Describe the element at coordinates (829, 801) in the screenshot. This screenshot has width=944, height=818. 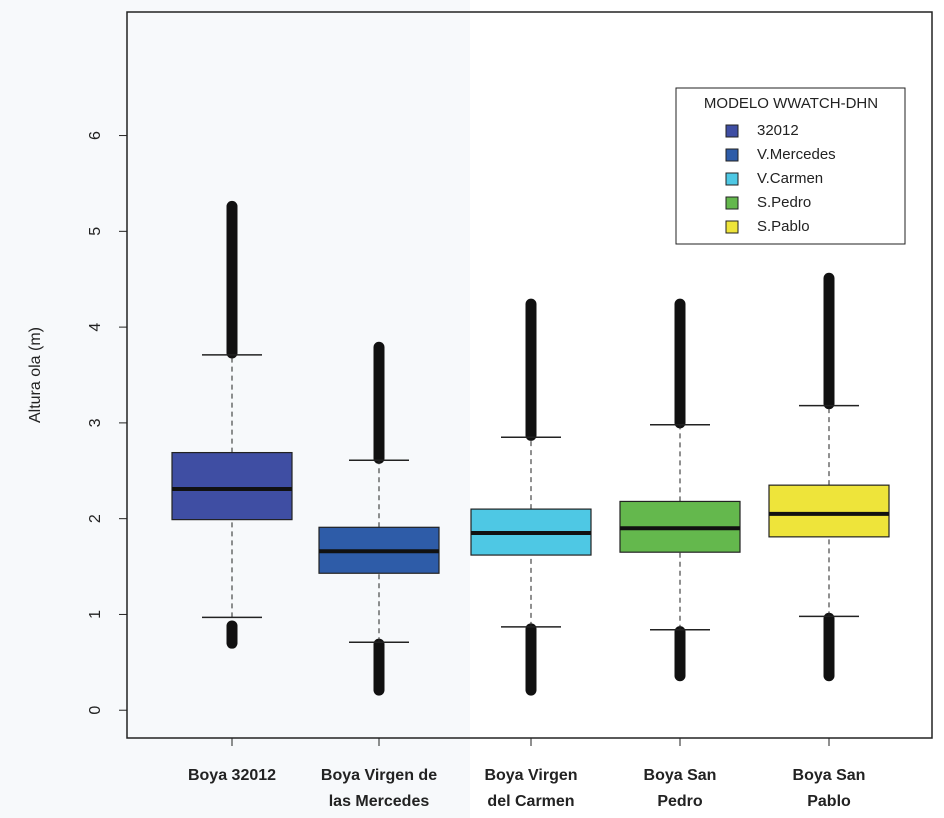
I see `x-tick-label: Pablo` at that location.